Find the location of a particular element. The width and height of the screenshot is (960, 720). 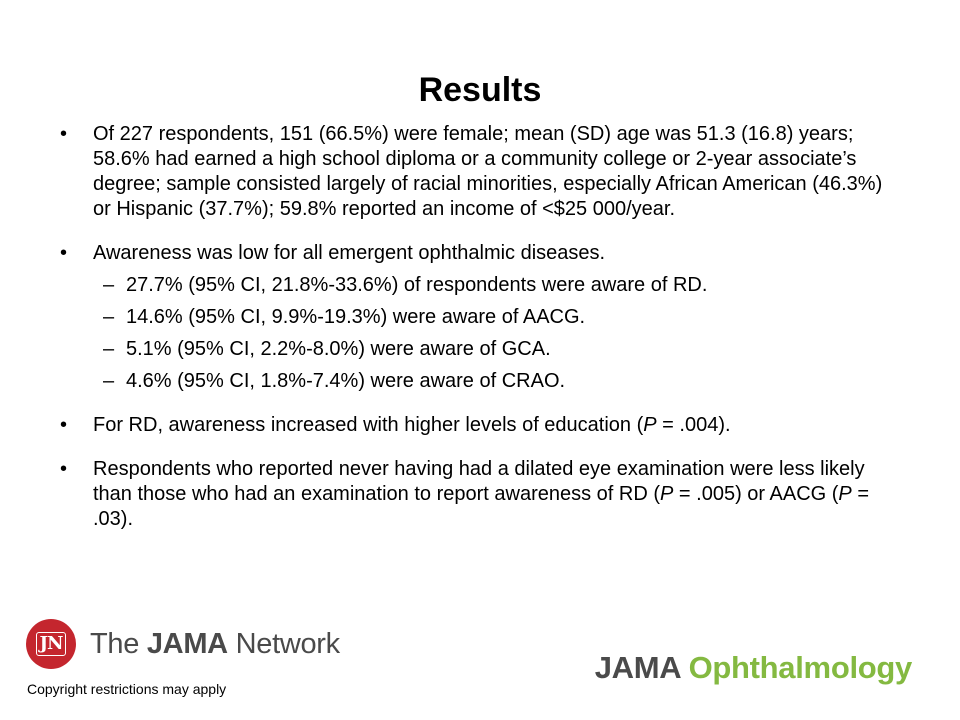

copyright-notice: Copyright restrictions may apply is located at coordinates (127, 689).